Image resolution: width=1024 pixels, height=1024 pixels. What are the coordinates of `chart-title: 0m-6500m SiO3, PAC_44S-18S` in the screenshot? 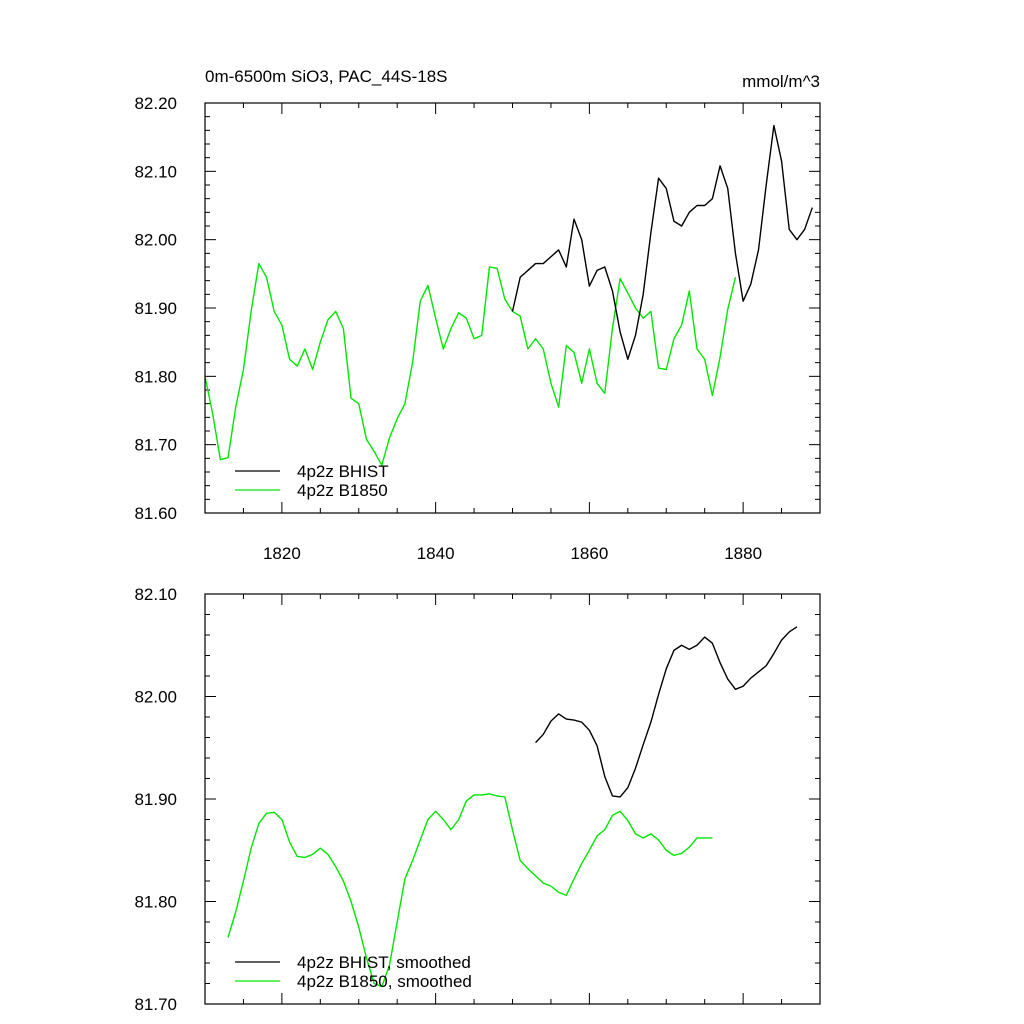 It's located at (326, 76).